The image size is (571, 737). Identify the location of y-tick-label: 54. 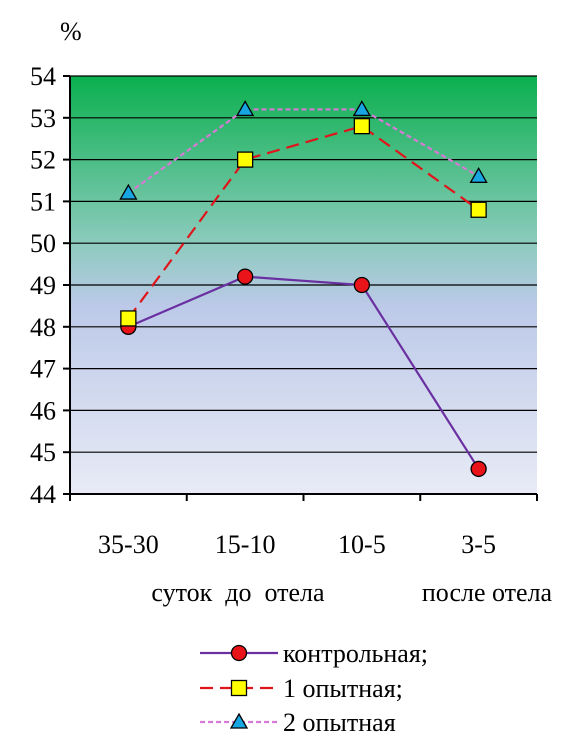
(43, 76).